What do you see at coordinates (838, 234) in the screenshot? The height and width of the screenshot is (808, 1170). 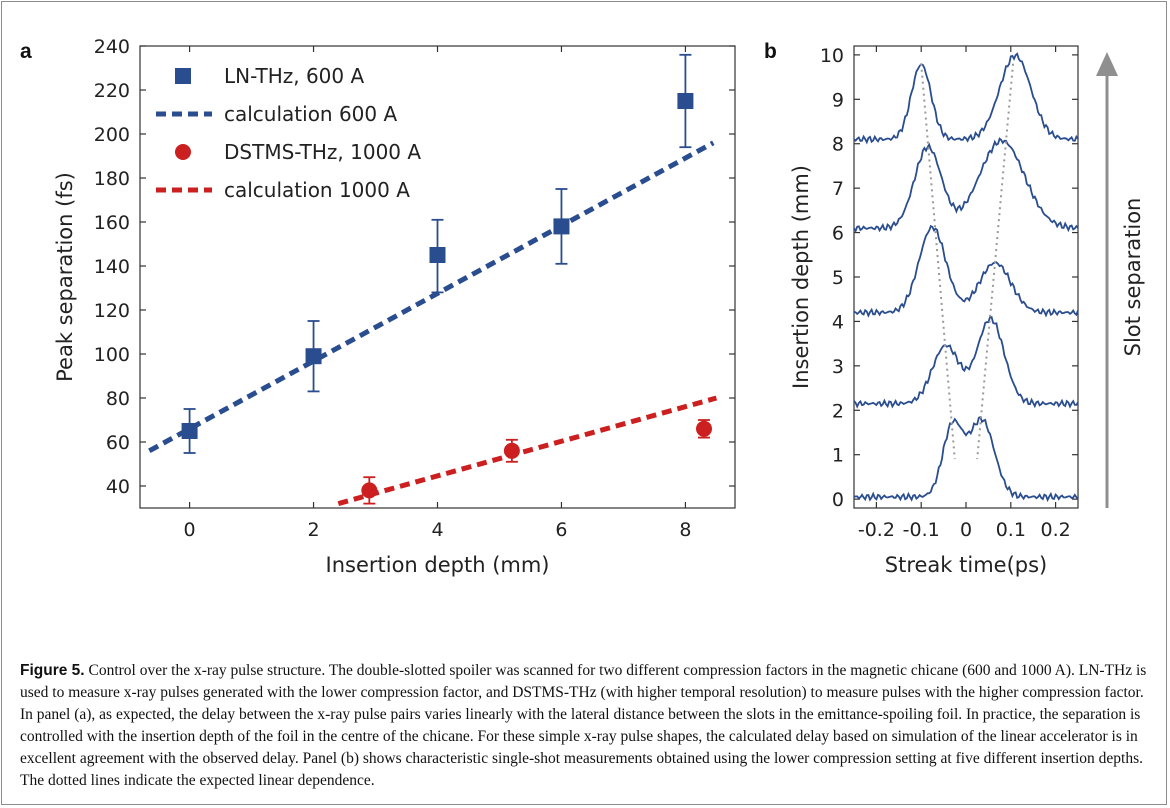 I see `y-tick-label: 6` at bounding box center [838, 234].